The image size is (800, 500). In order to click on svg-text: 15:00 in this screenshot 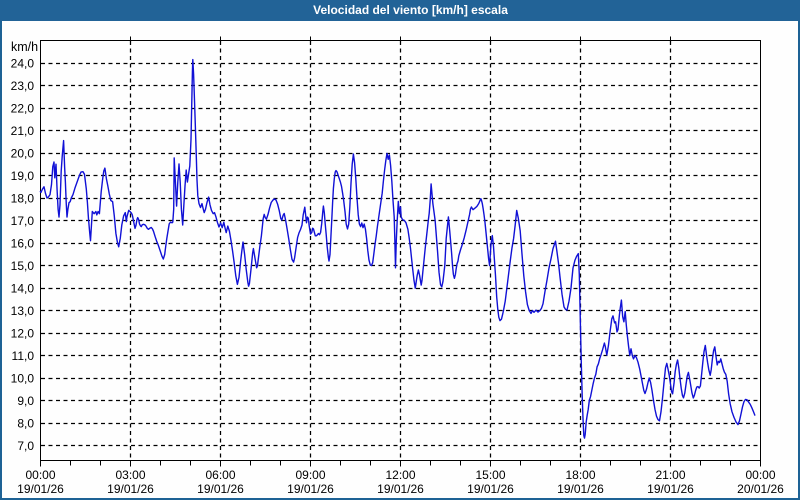, I will do `click(490, 475)`.